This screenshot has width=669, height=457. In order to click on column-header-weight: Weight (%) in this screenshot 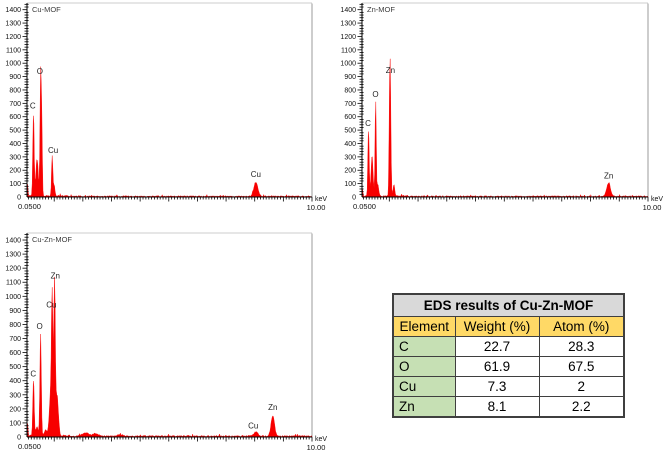, I will do `click(497, 326)`.